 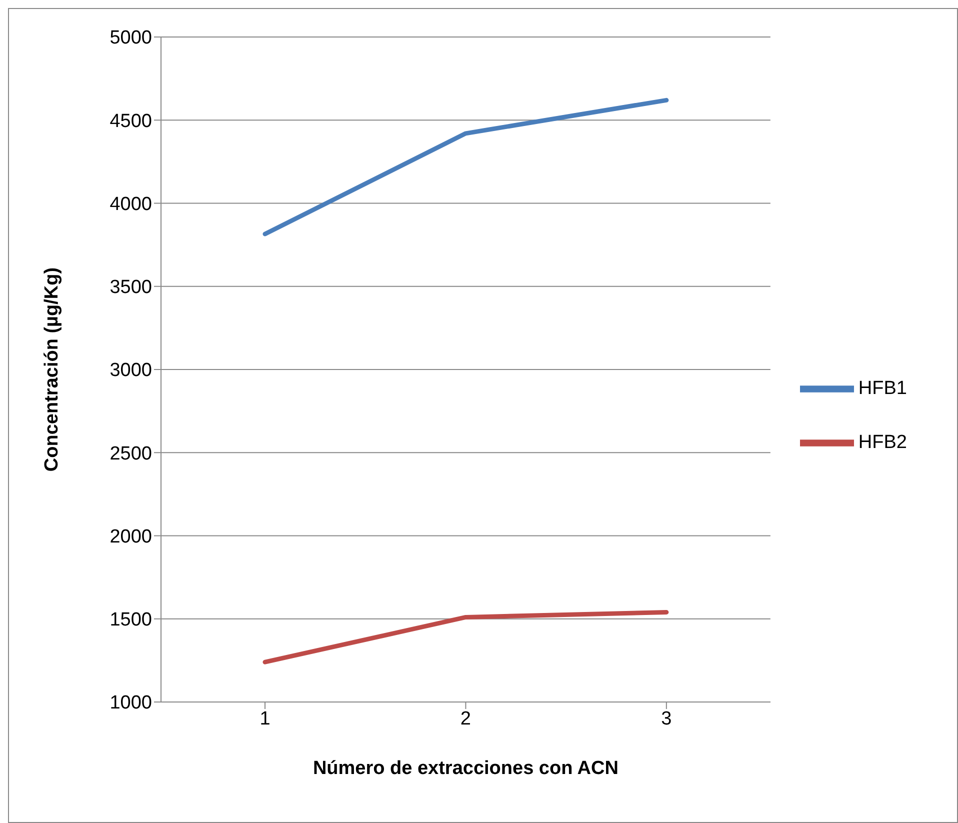 What do you see at coordinates (131, 371) in the screenshot?
I see `y-tick-label: 3000` at bounding box center [131, 371].